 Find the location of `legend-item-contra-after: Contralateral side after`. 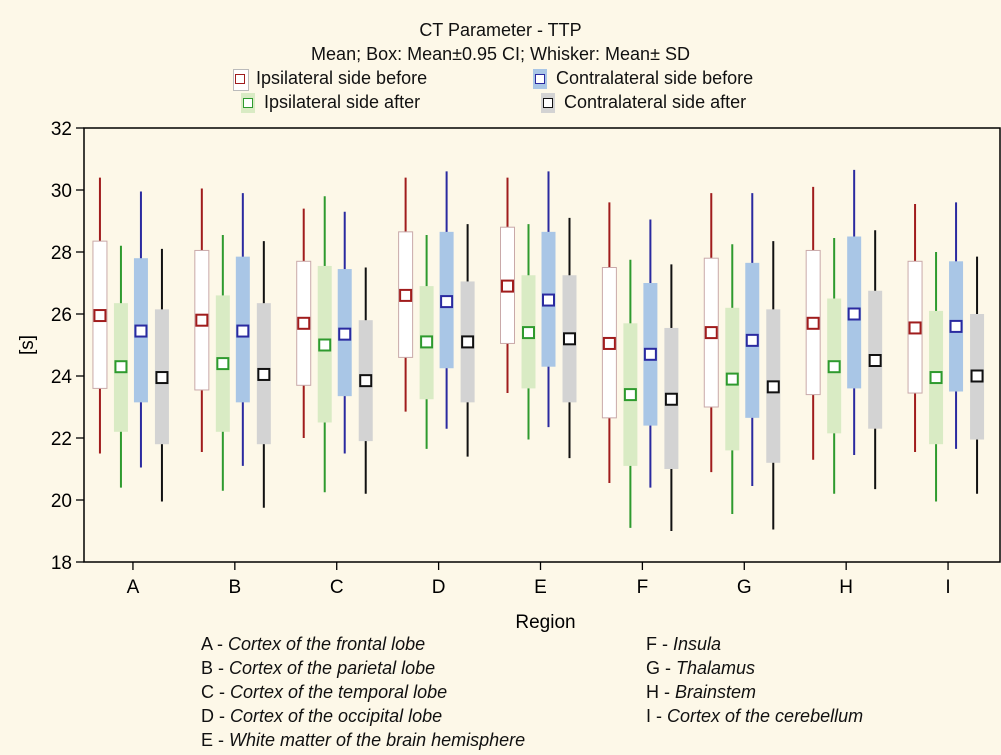

legend-item-contra-after: Contralateral side after is located at coordinates (642, 102).